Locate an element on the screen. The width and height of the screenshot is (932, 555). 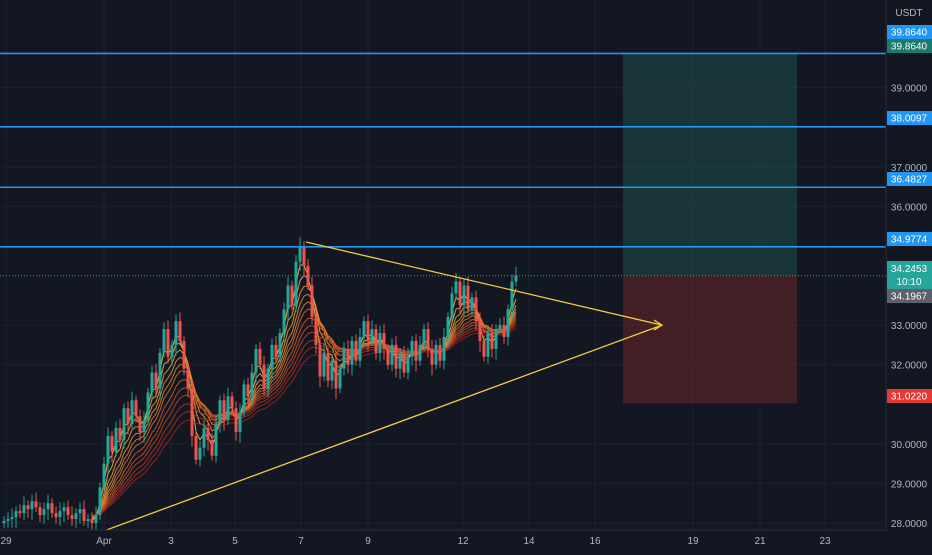
time-axis: 29 Apr 3 5 7 9 12 14 16 19 21 23 is located at coordinates (466, 539).